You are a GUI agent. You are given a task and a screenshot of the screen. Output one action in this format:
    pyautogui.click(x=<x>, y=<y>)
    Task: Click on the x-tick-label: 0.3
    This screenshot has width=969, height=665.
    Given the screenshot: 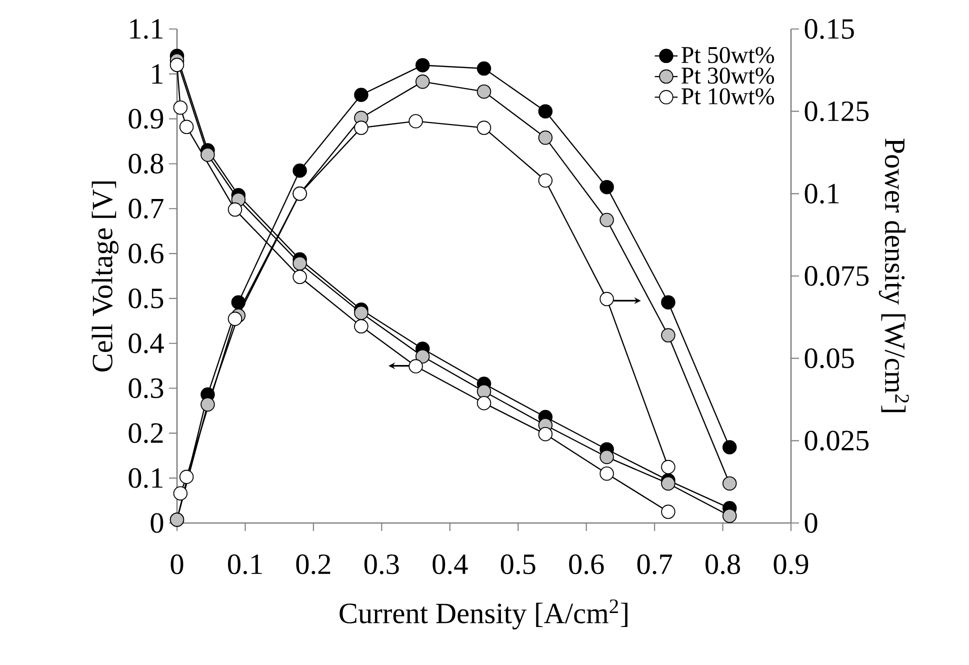 What is the action you would take?
    pyautogui.click(x=381, y=564)
    